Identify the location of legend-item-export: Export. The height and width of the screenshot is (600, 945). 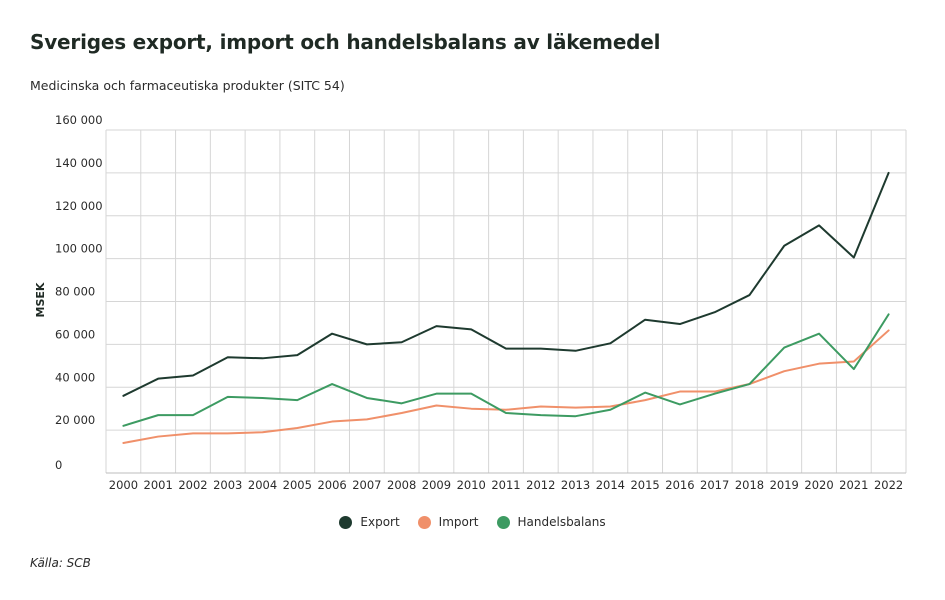
(369, 522).